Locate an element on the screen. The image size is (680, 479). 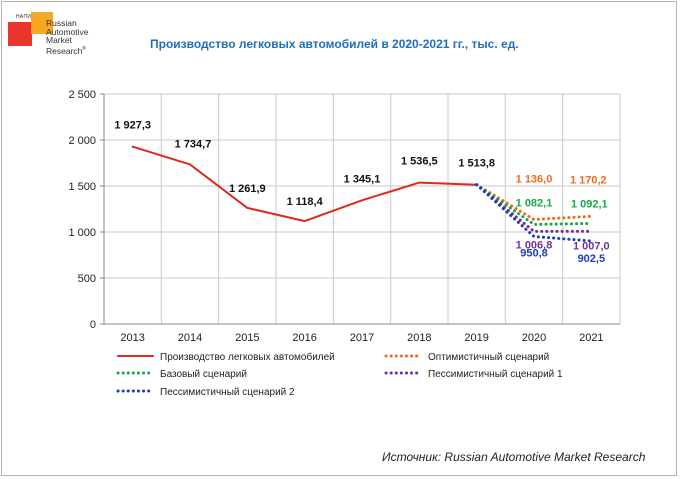
legend-label: Производство легковых автомобилей is located at coordinates (247, 357).